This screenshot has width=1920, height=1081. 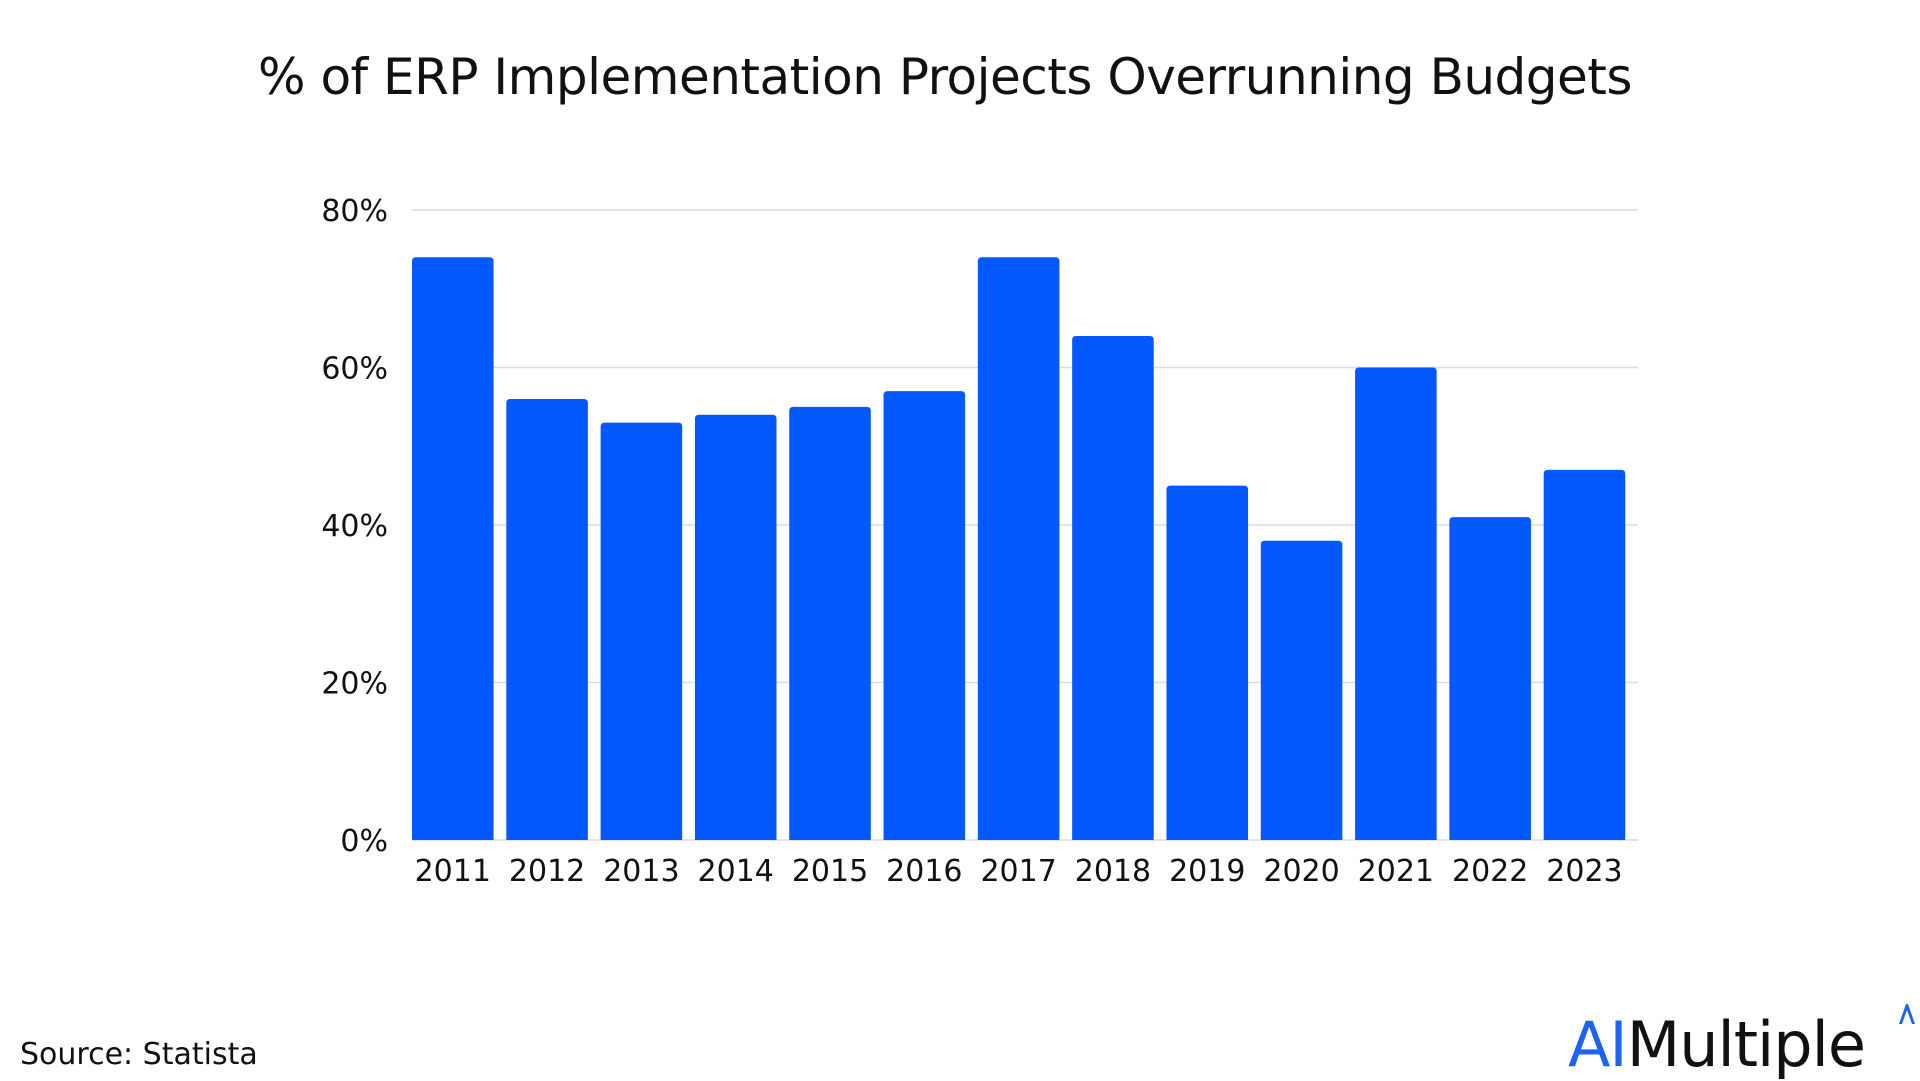 What do you see at coordinates (354, 684) in the screenshot?
I see `y-tick-label: 20%` at bounding box center [354, 684].